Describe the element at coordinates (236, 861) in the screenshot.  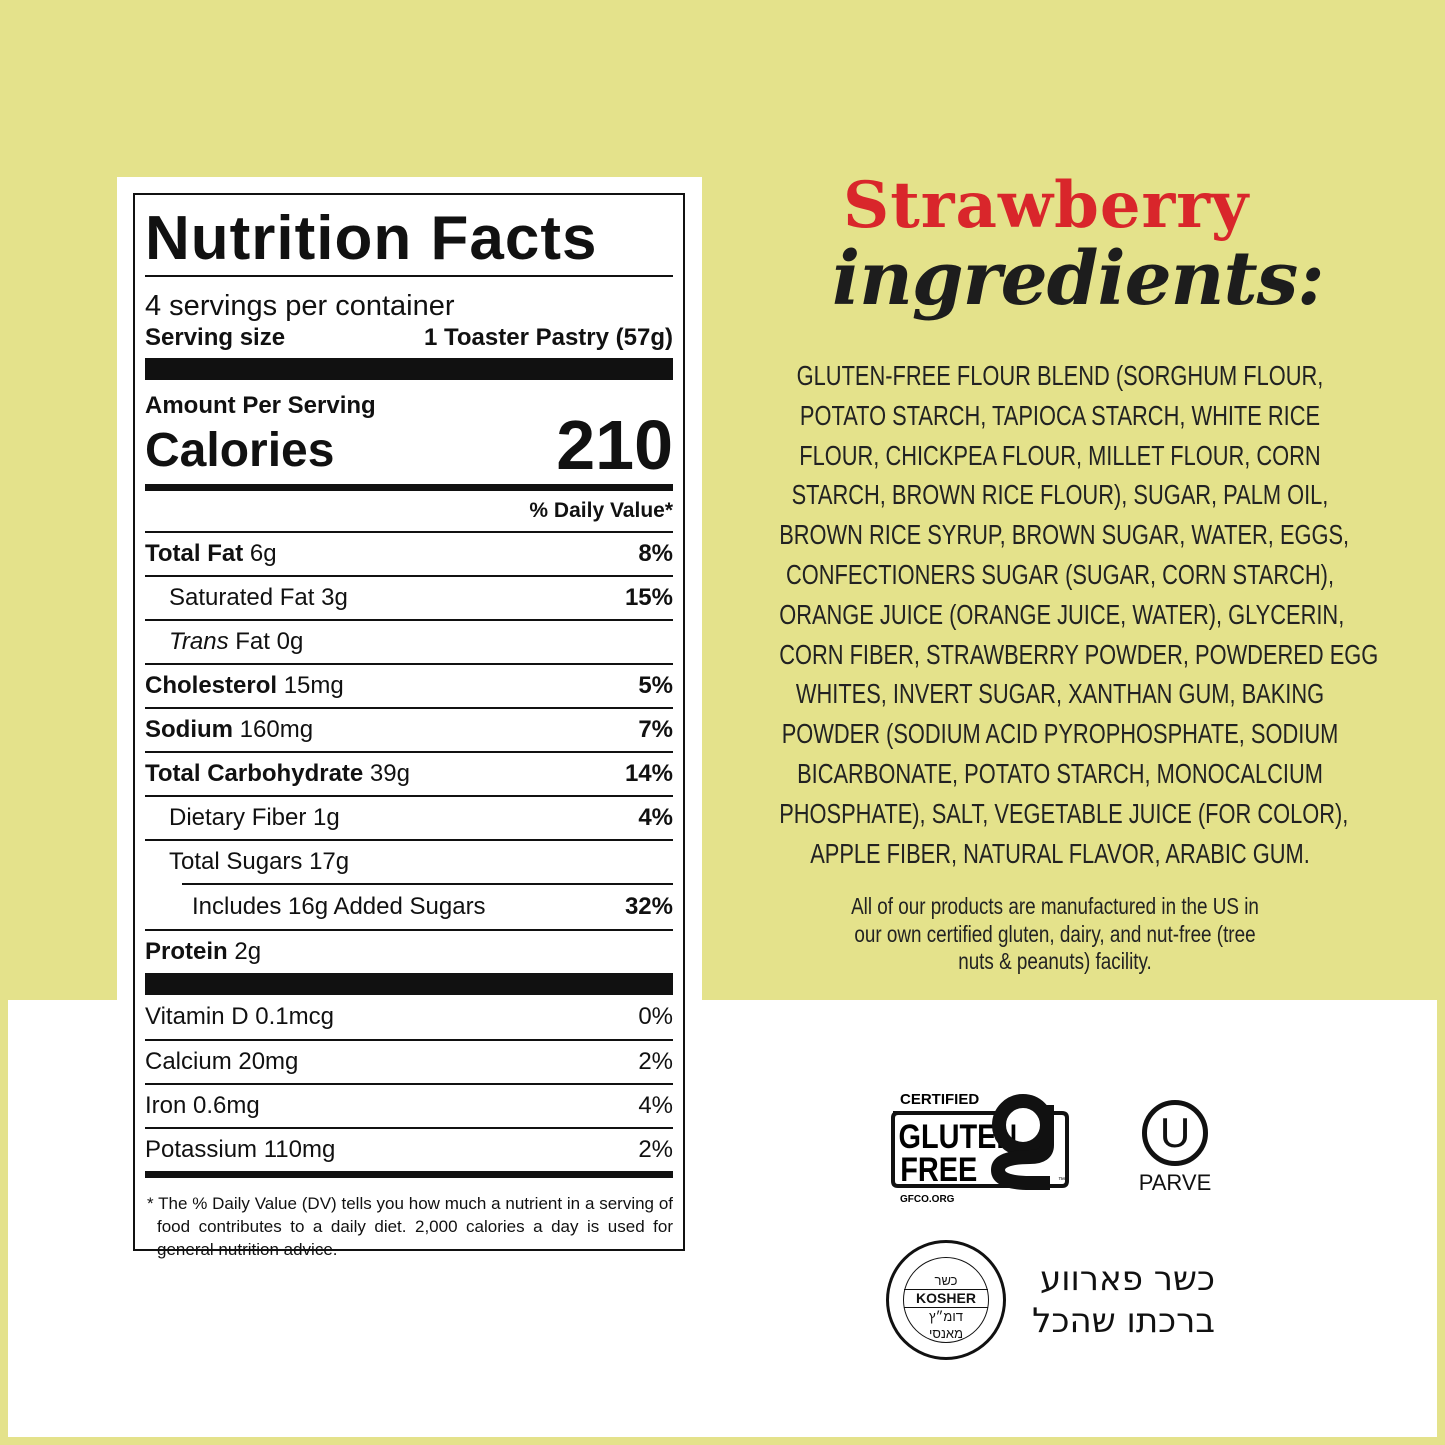
I see `nutrient-name: Total Sugars` at that location.